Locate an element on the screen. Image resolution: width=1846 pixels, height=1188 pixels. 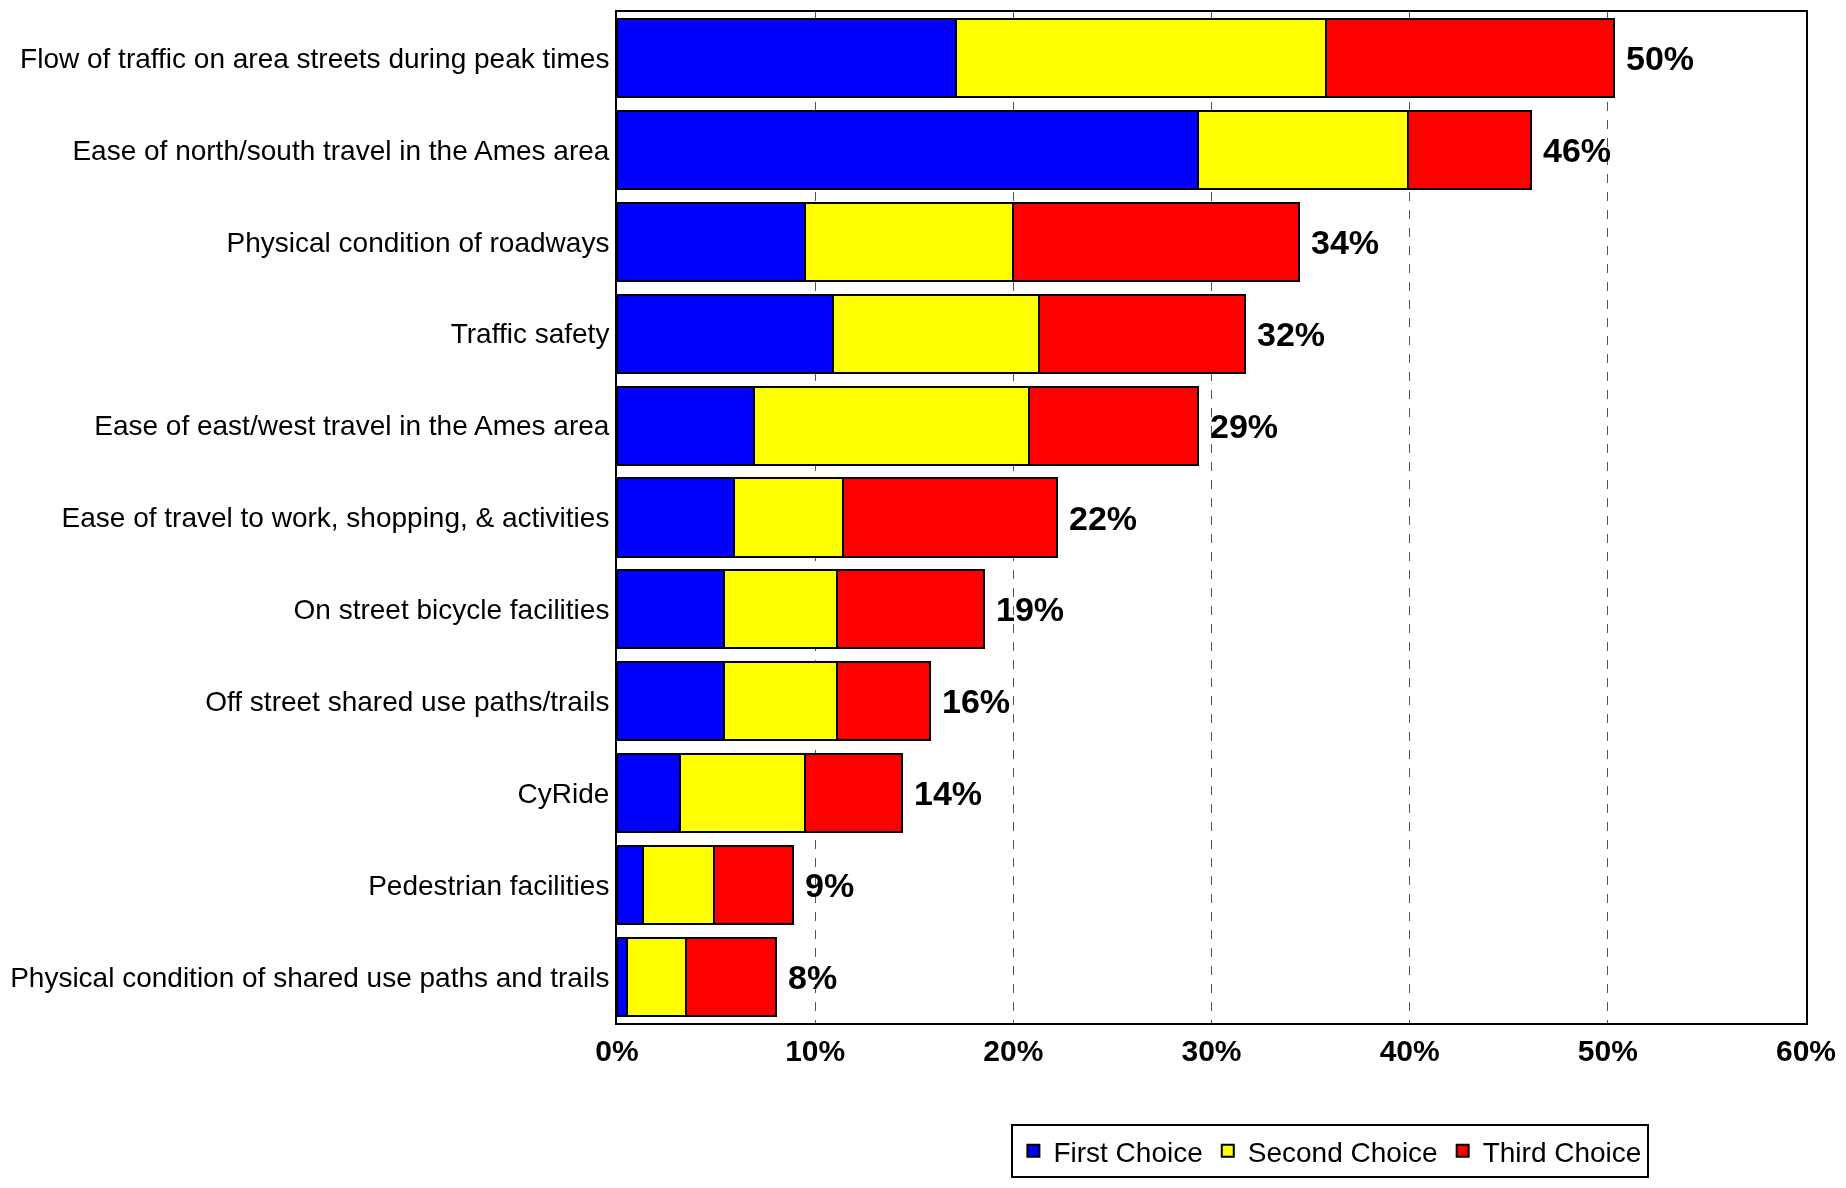
total-label: 9% is located at coordinates (830, 885).